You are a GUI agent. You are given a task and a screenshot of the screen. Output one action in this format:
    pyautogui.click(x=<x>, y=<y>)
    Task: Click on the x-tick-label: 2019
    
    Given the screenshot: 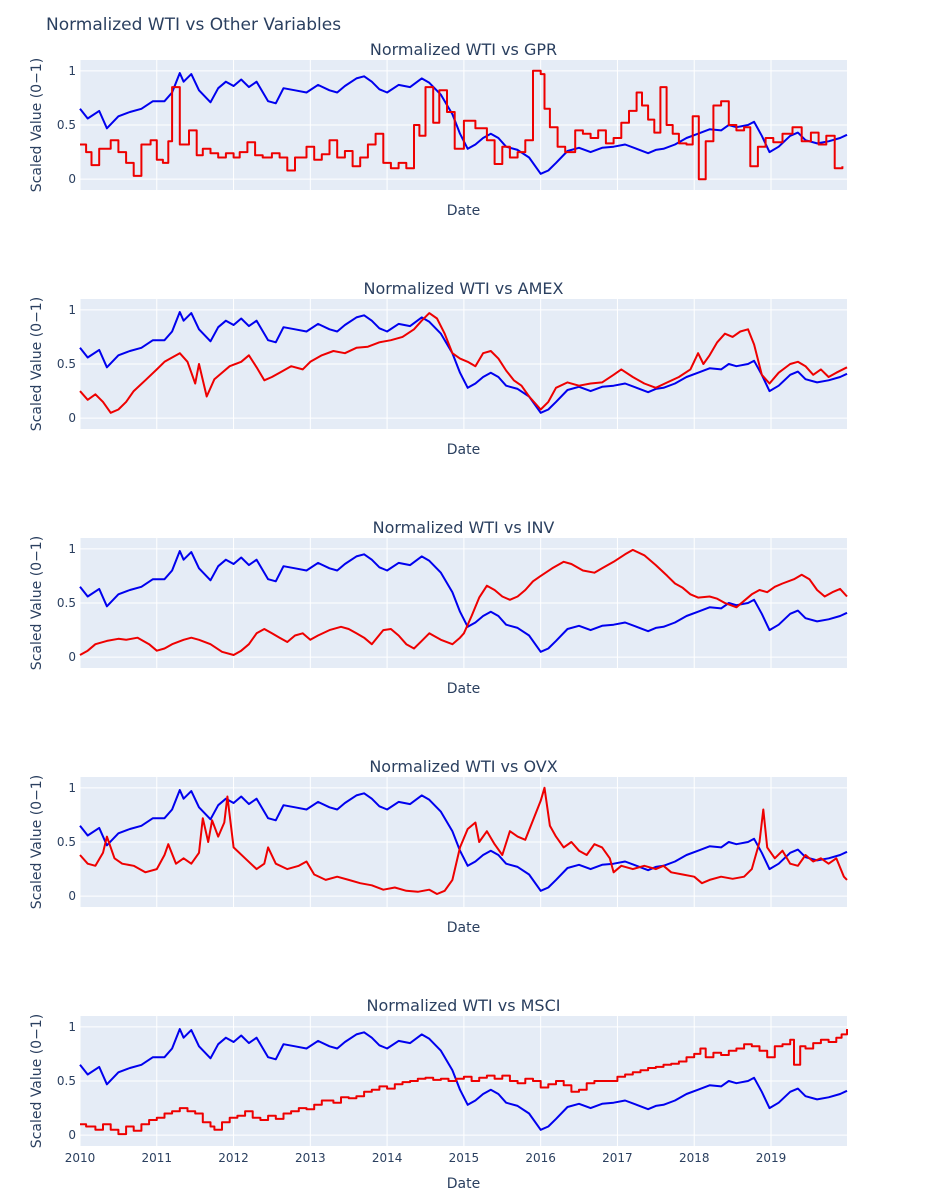 What is the action you would take?
    pyautogui.click(x=771, y=1158)
    